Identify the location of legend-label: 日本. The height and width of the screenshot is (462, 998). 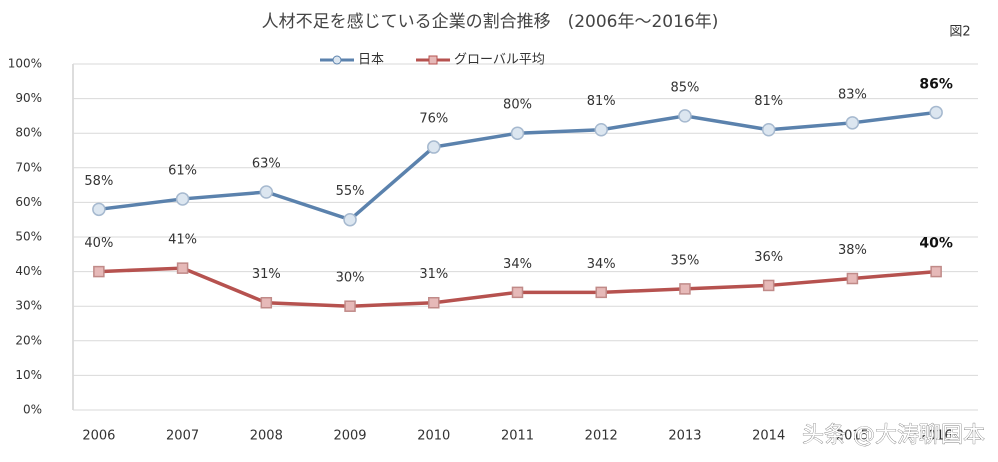
(371, 60).